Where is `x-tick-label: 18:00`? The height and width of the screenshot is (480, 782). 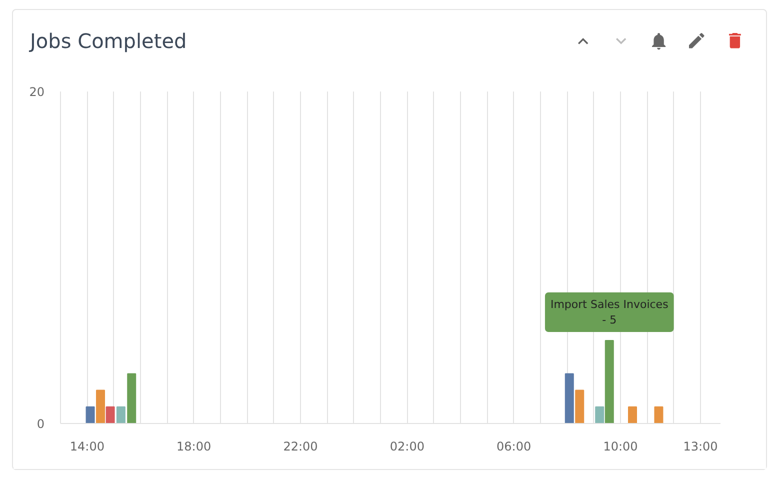 x-tick-label: 18:00 is located at coordinates (194, 447).